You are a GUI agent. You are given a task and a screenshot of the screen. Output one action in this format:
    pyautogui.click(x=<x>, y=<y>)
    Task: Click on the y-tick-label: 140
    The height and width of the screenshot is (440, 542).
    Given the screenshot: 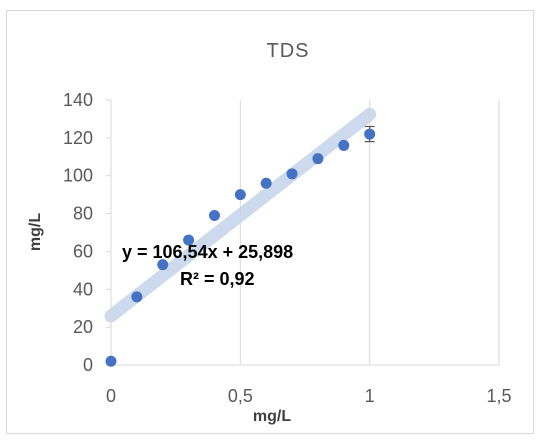 What is the action you would take?
    pyautogui.click(x=78, y=100)
    